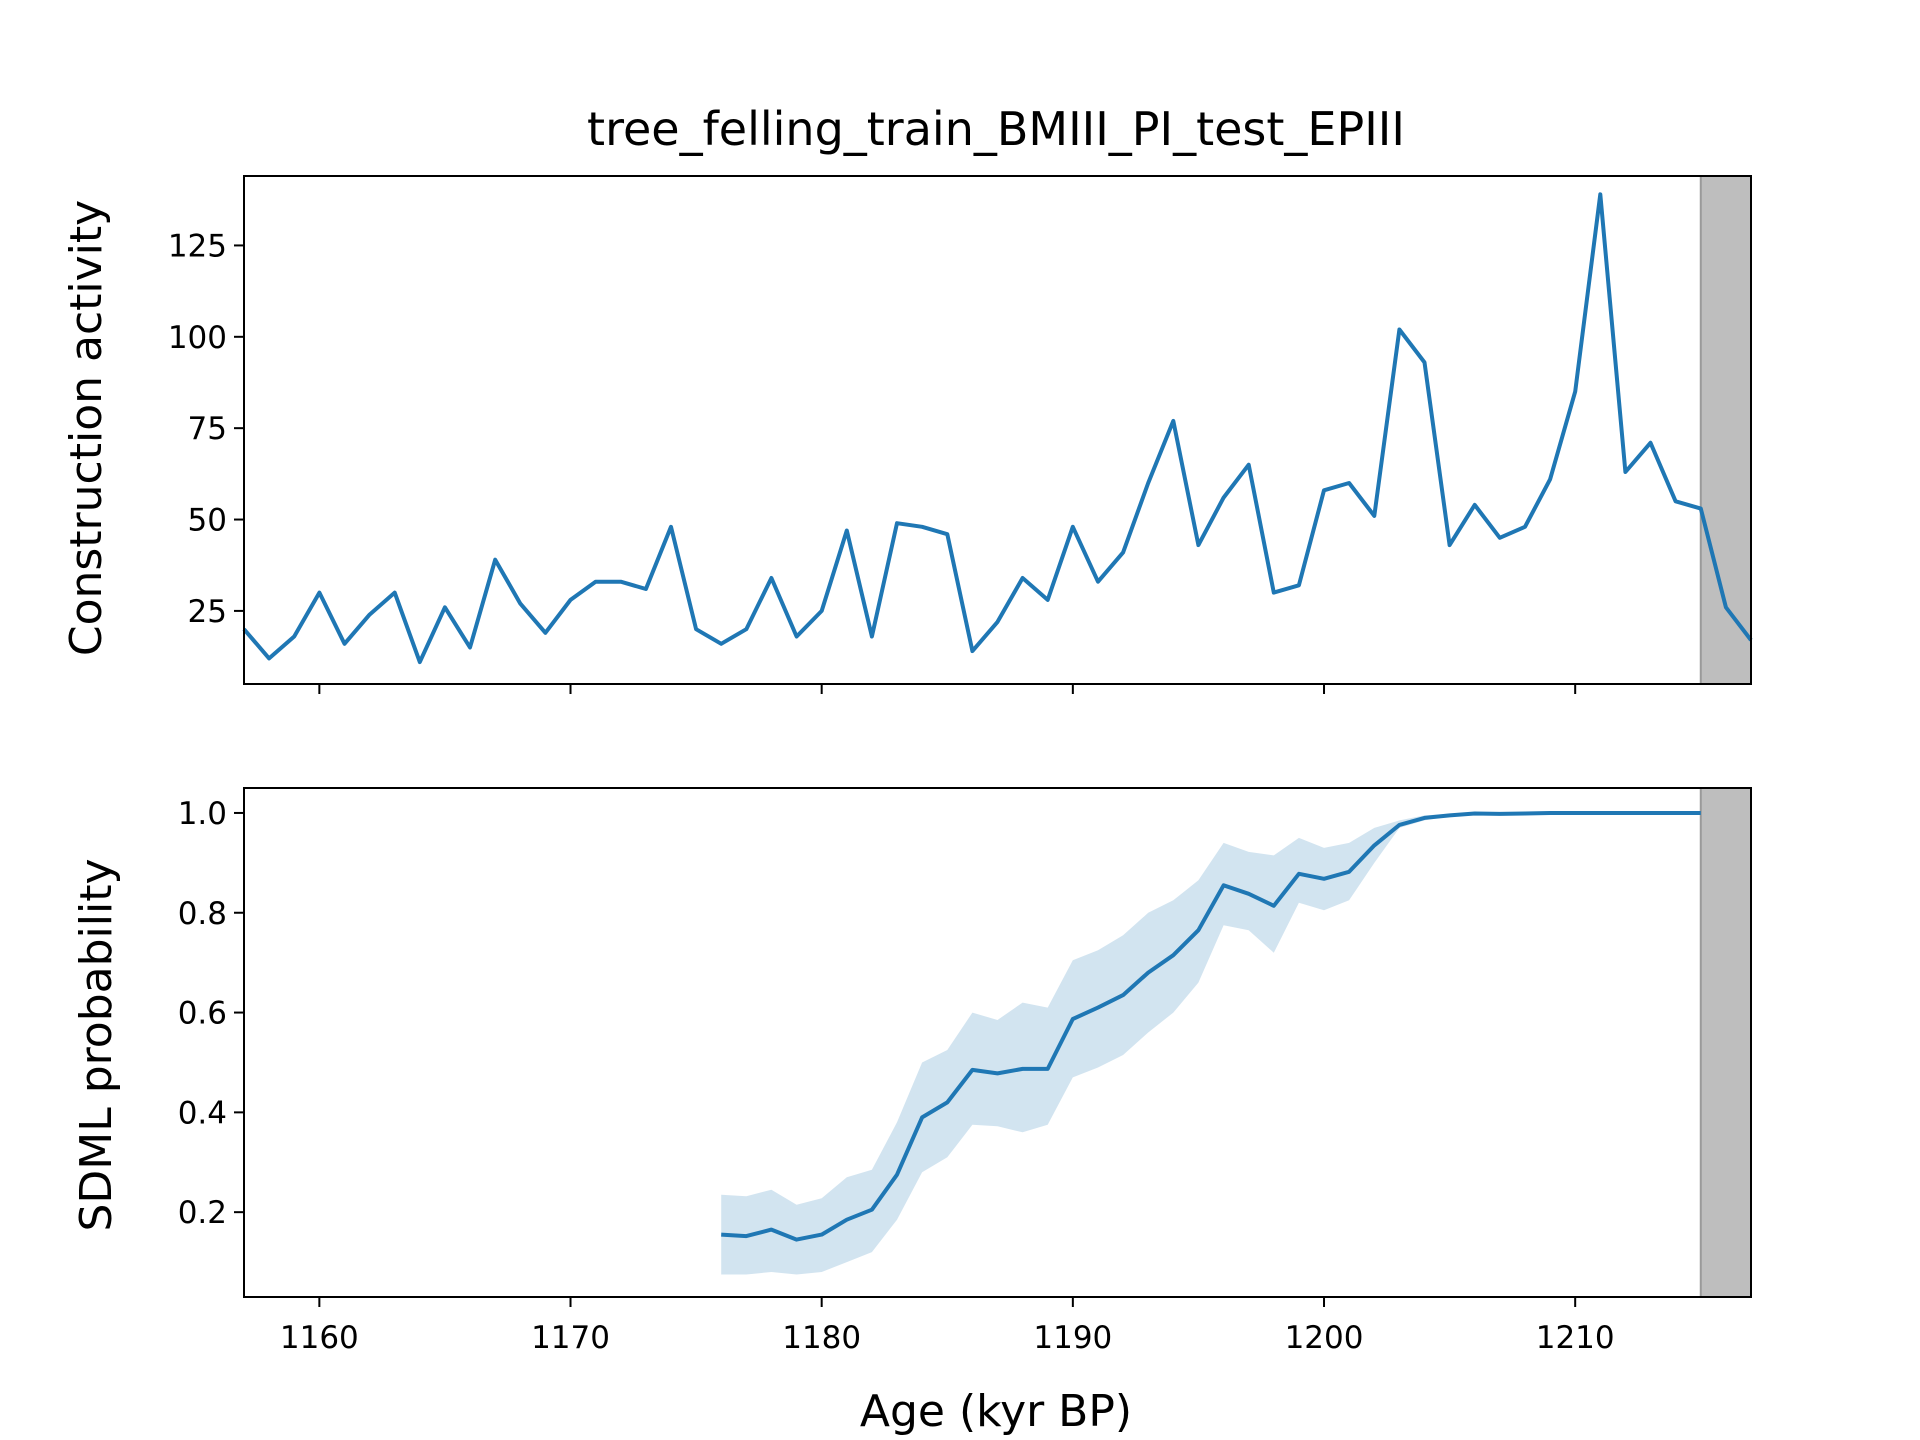 The image size is (1920, 1440). Describe the element at coordinates (1725, 1042) in the screenshot. I see `bottom-shaded-region` at that location.